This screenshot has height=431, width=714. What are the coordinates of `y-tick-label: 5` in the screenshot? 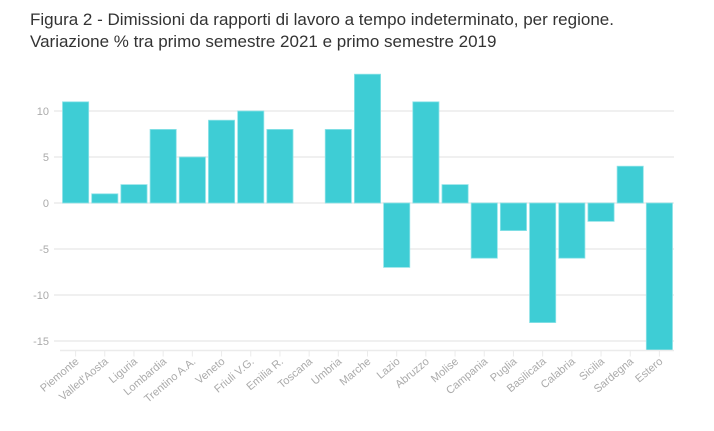 It's located at (46, 158).